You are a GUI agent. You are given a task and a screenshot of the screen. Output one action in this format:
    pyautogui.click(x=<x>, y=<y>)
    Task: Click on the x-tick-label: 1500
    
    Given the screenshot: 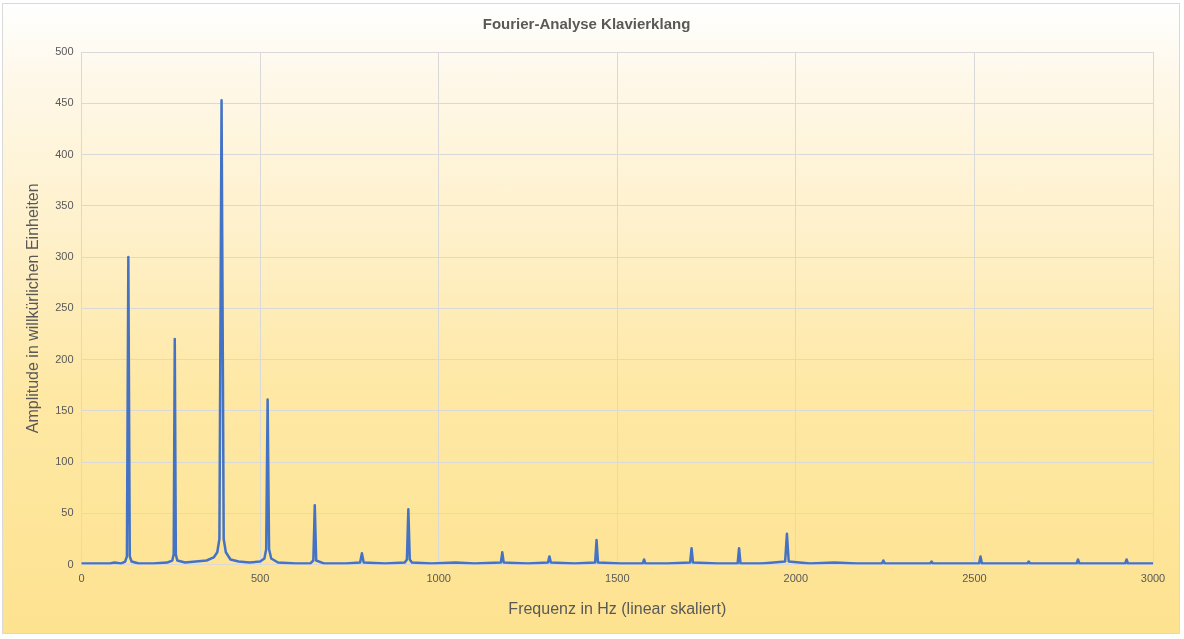 What is the action you would take?
    pyautogui.click(x=617, y=578)
    